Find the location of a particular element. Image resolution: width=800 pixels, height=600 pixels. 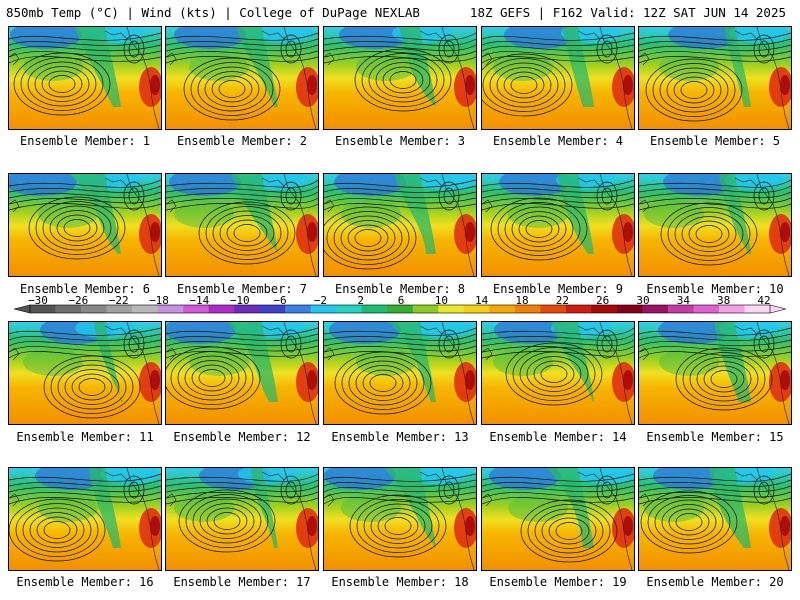

colorbar-tick-label: 42 is located at coordinates (763, 301).